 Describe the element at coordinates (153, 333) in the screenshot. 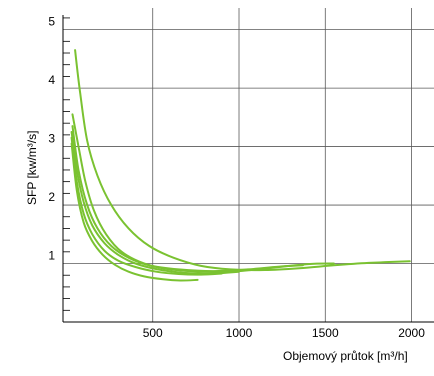

I see `x-tick-label: 500` at that location.